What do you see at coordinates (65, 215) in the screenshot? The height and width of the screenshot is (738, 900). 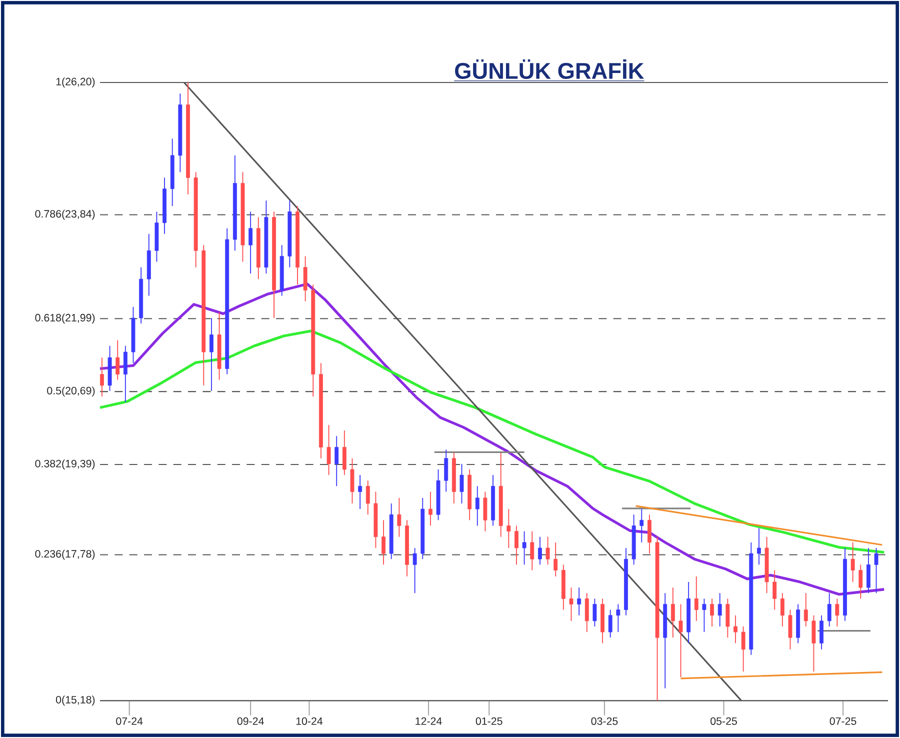 I see `ref-line-label: 0.786(23,84)` at bounding box center [65, 215].